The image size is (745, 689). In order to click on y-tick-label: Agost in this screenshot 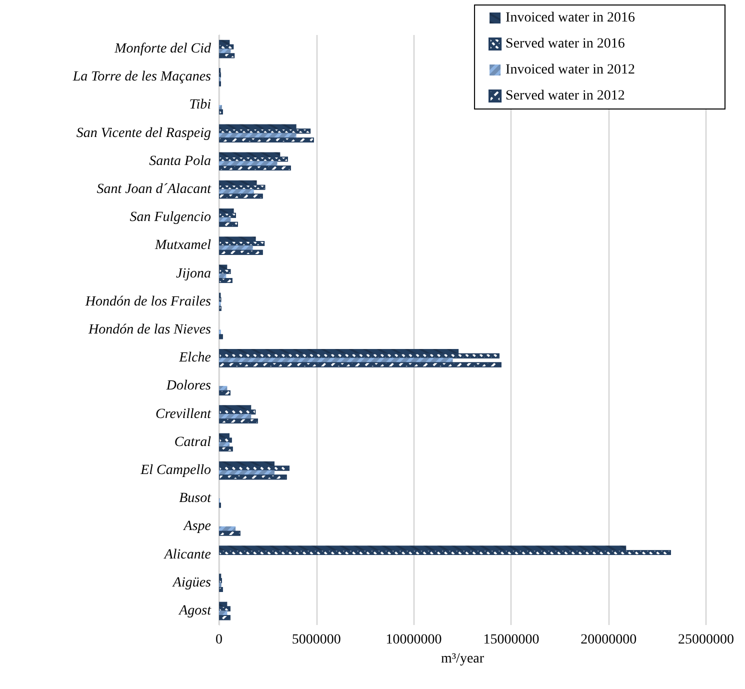, I will do `click(195, 610)`.